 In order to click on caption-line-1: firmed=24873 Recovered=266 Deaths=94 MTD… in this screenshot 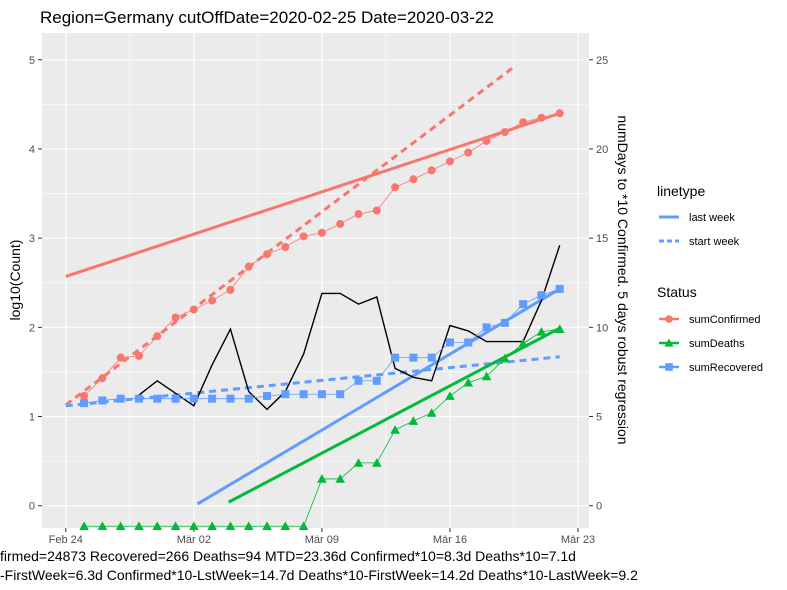, I will do `click(288, 556)`.